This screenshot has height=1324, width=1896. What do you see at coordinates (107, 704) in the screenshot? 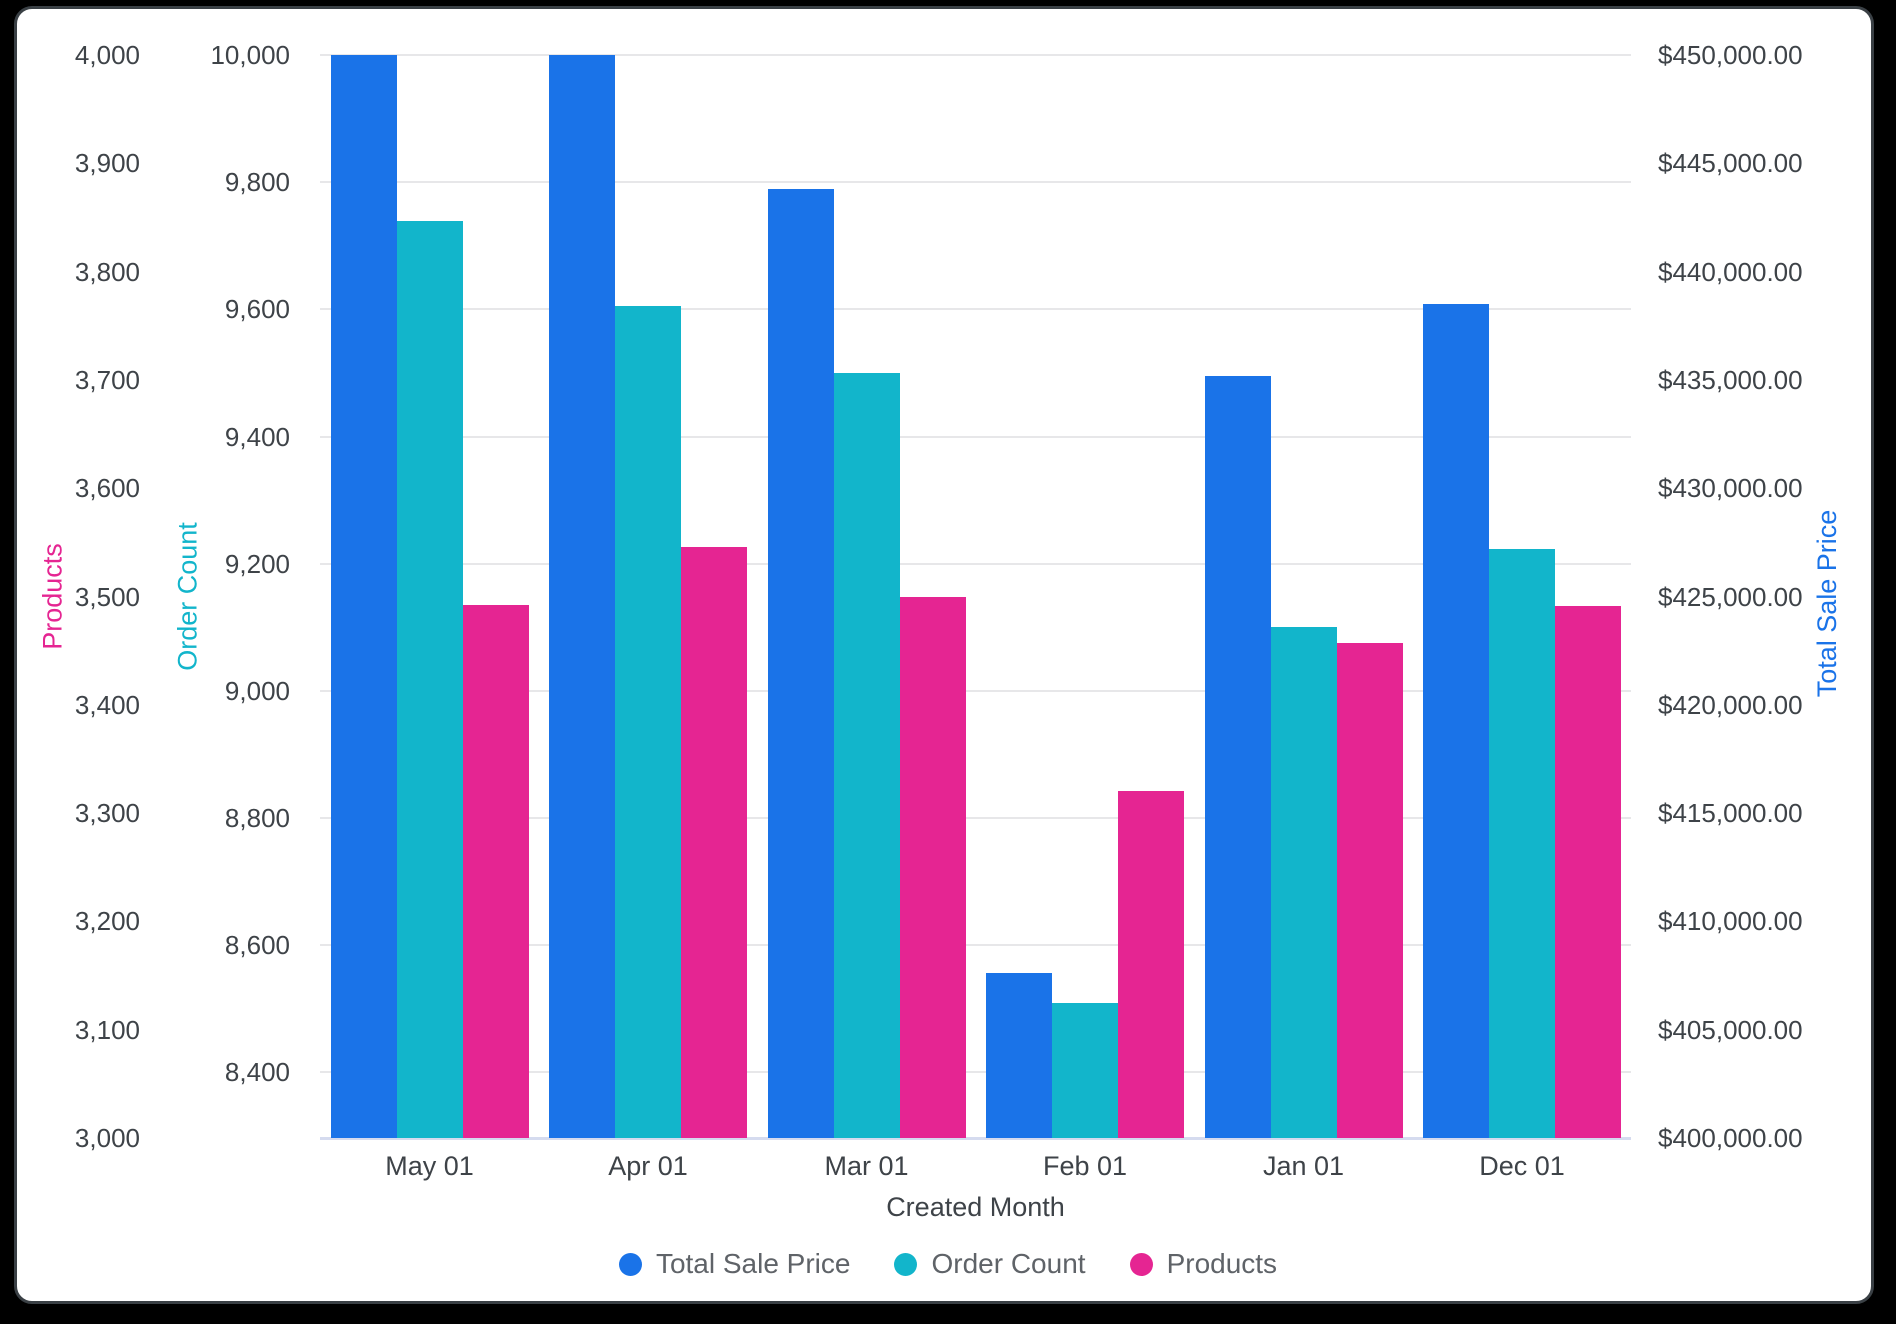
I see `products-tick-label: 3,400` at bounding box center [107, 704].